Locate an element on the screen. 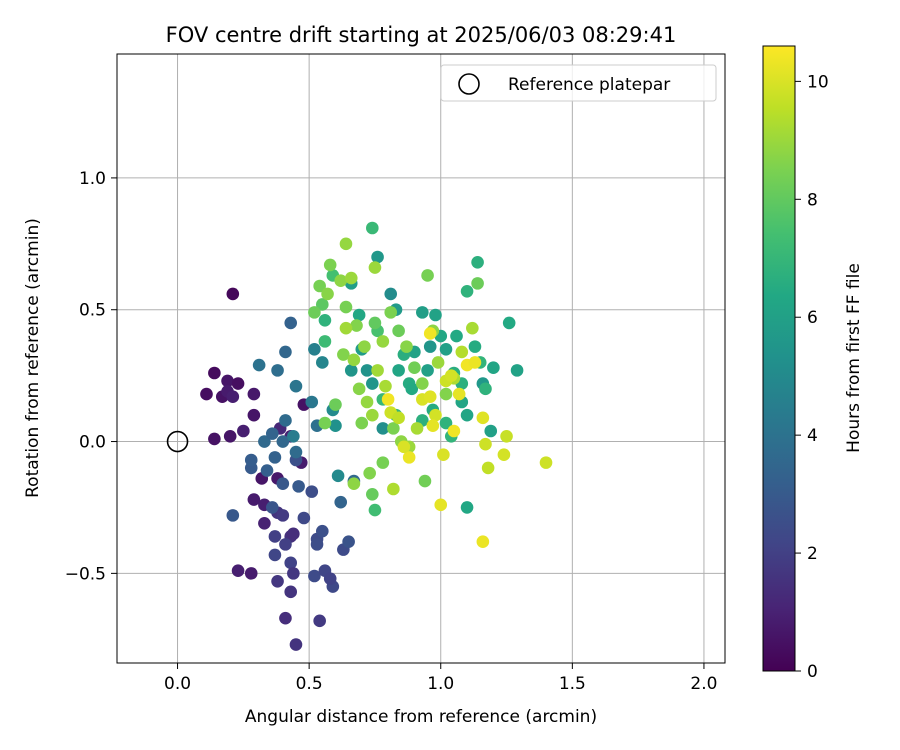 This screenshot has width=900, height=750. colorbar-tick-label: 6 is located at coordinates (812, 318).